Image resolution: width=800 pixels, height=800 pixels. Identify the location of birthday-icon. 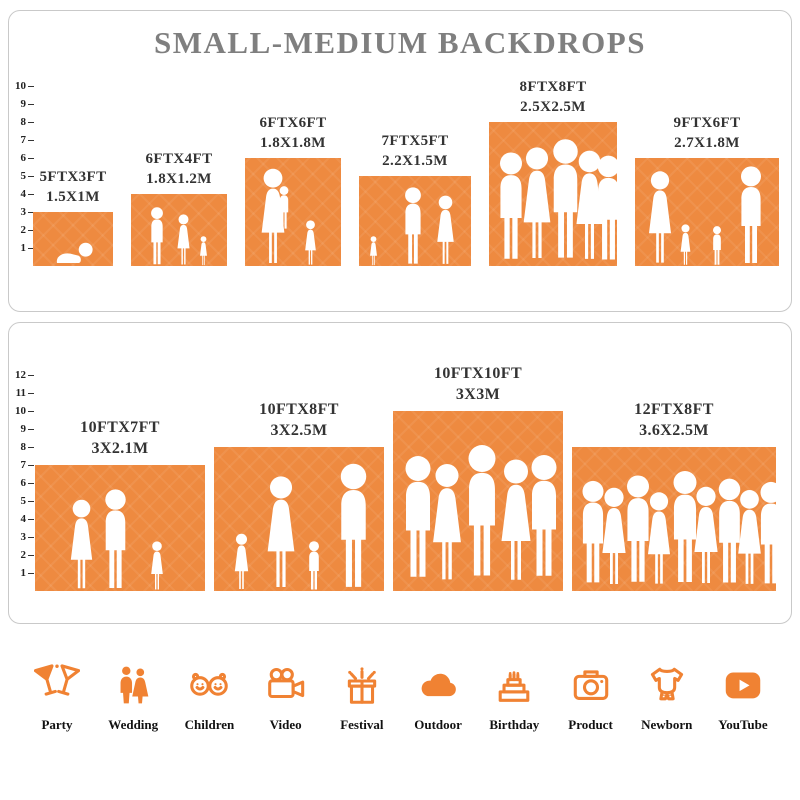
(514, 686).